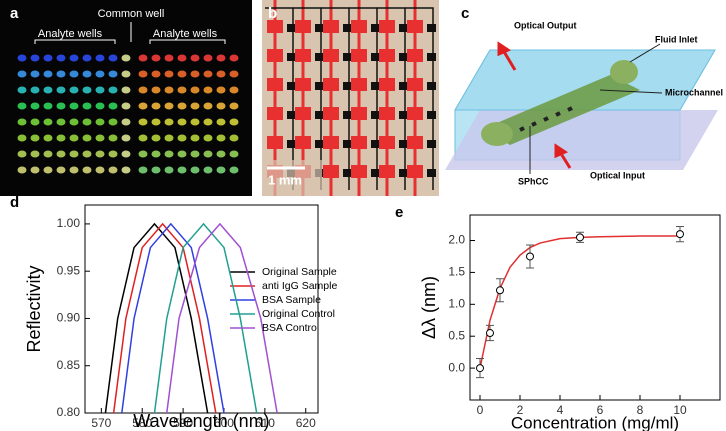 The height and width of the screenshot is (431, 726). I want to click on y-tick-label: 0.0, so click(456, 367).